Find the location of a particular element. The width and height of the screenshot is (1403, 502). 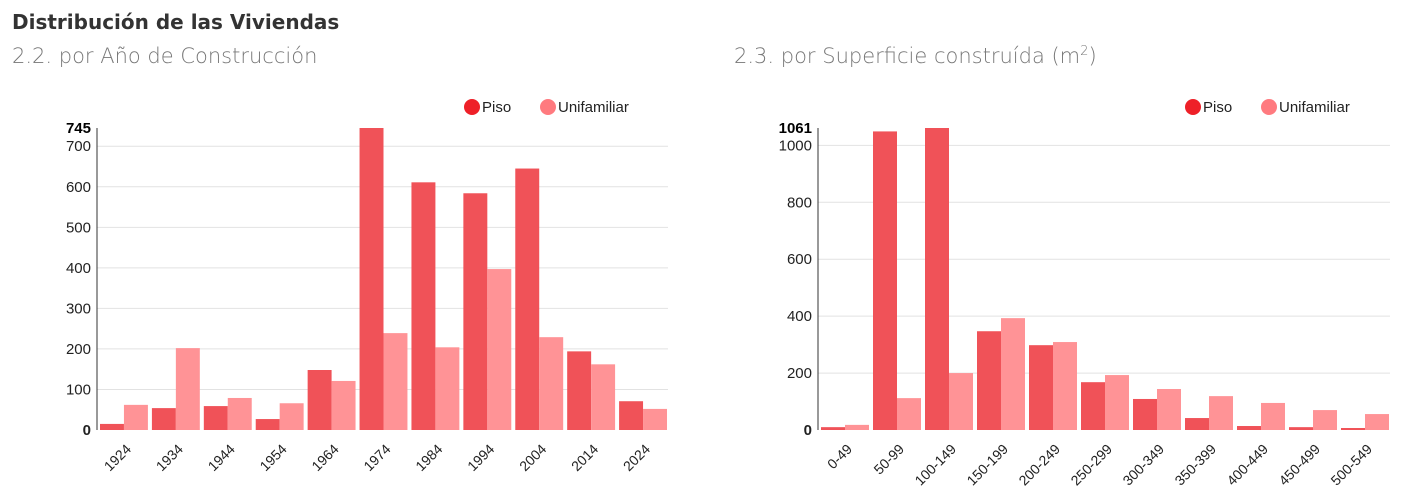

chart-subtitle-year: 2.2. por Año de Construcción is located at coordinates (165, 56).